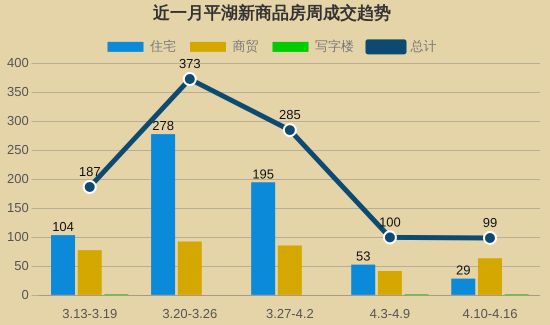 This screenshot has width=550, height=325. Describe the element at coordinates (490, 222) in the screenshot. I see `data-label: 99` at that location.